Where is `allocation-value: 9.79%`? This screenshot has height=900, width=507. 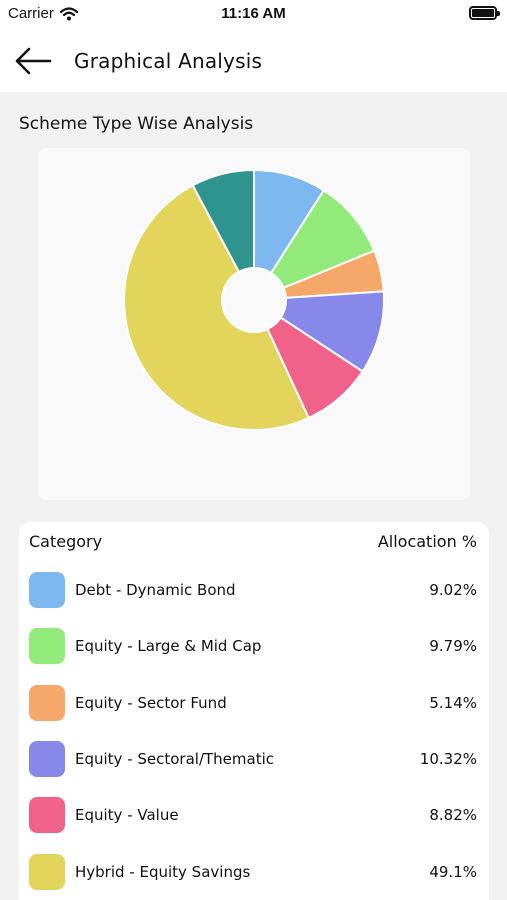 allocation-value: 9.79% is located at coordinates (453, 646).